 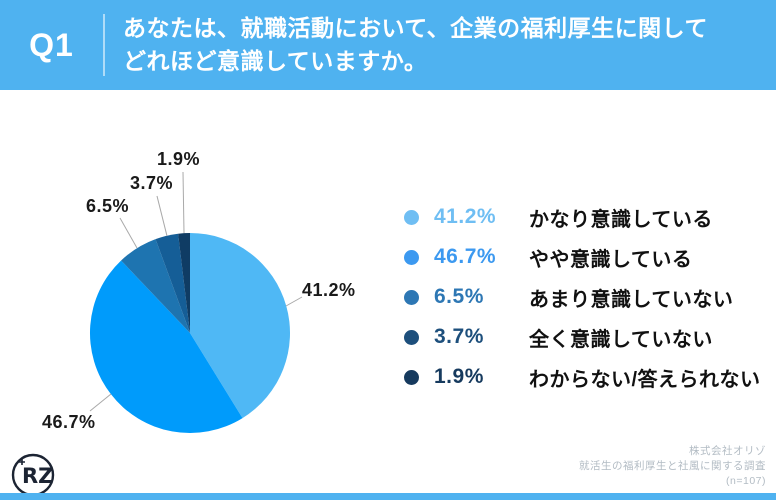 I want to click on question-number: Q1, so click(x=51, y=44).